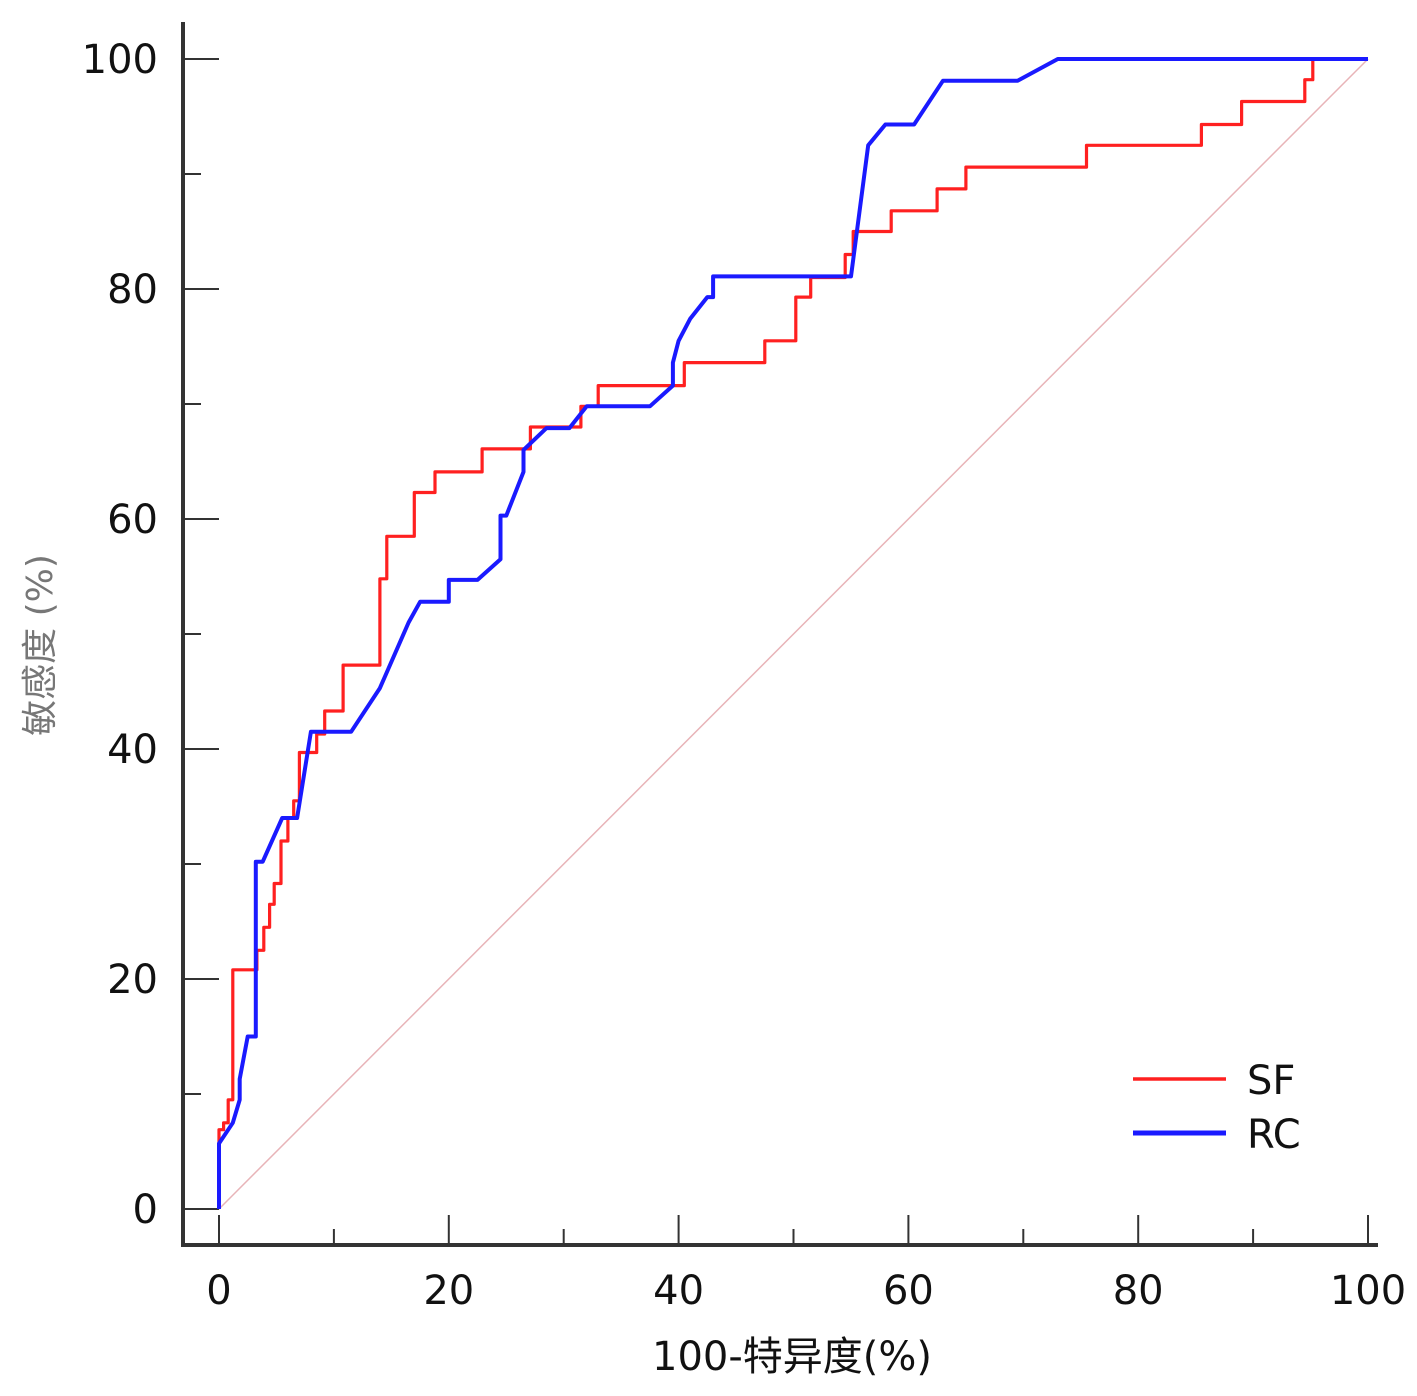  Describe the element at coordinates (1368, 1291) in the screenshot. I see `x-tick-label: 100` at that location.